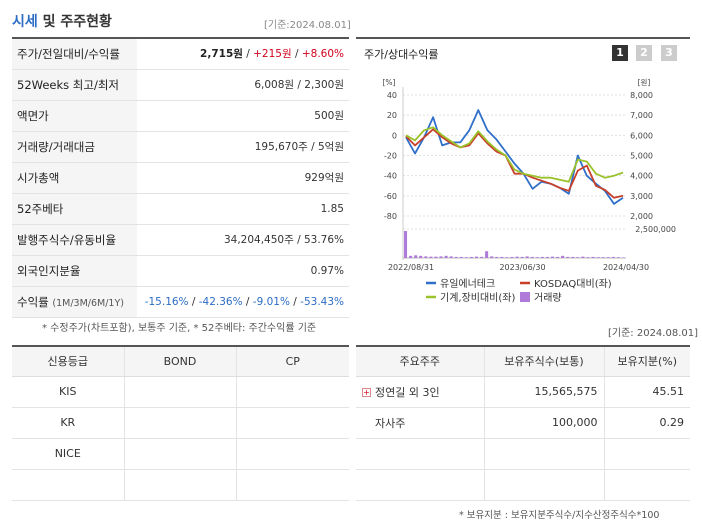 This screenshot has height=525, width=702. Describe the element at coordinates (420, 392) in the screenshot. I see `holder-name: + 정연길 외 3인` at that location.